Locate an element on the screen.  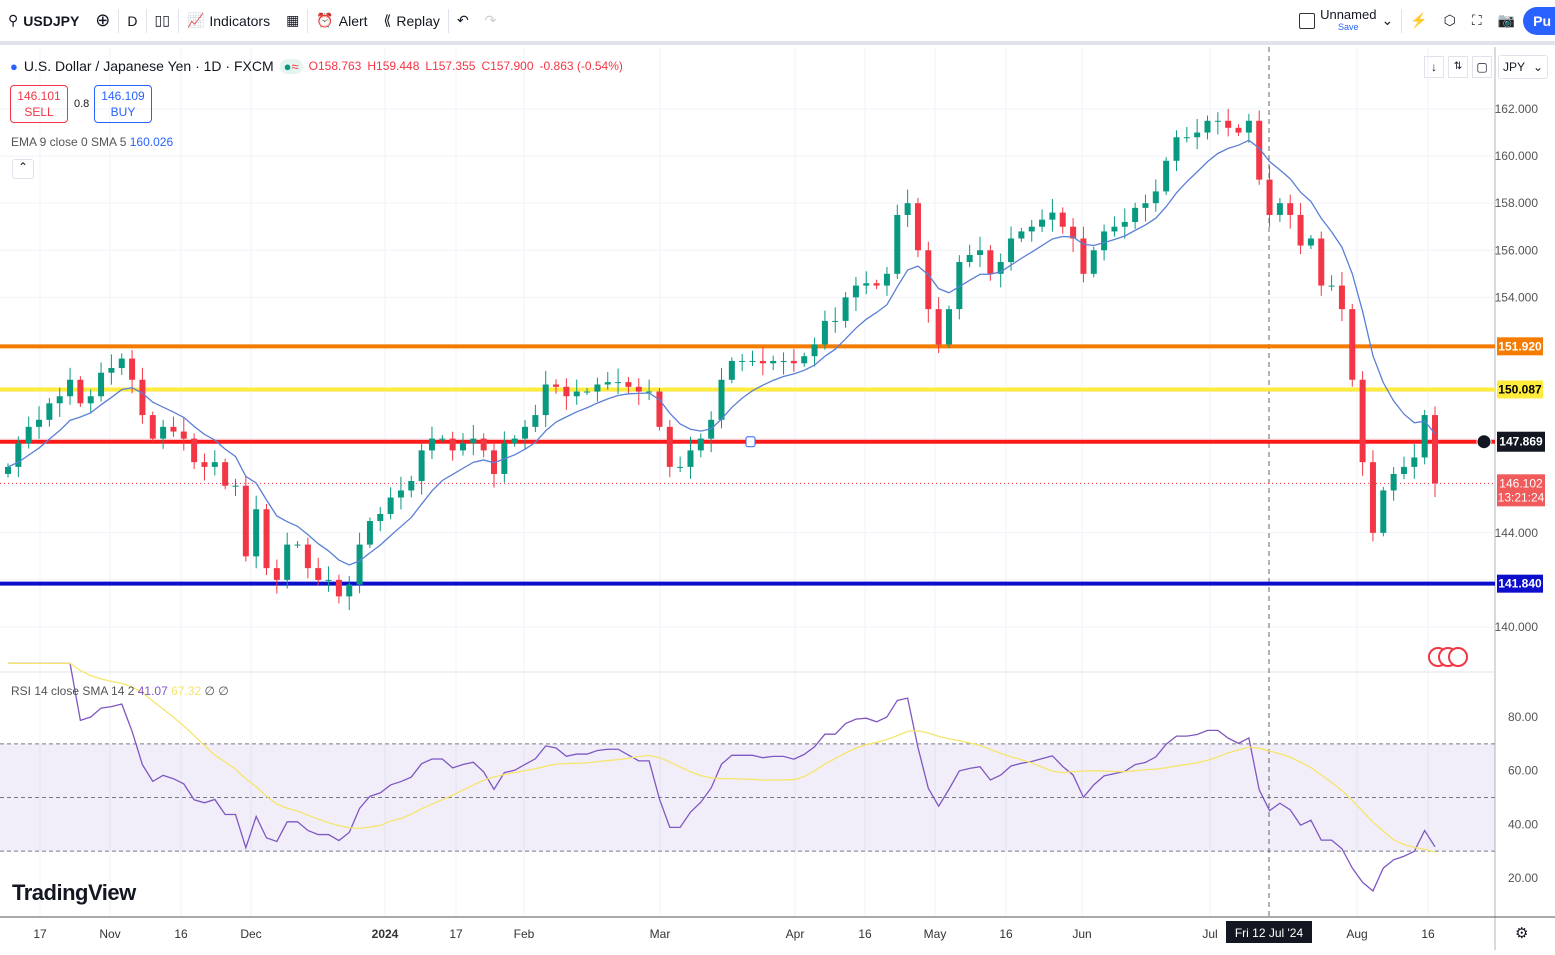
level-price-tag is located at coordinates (1520, 346).